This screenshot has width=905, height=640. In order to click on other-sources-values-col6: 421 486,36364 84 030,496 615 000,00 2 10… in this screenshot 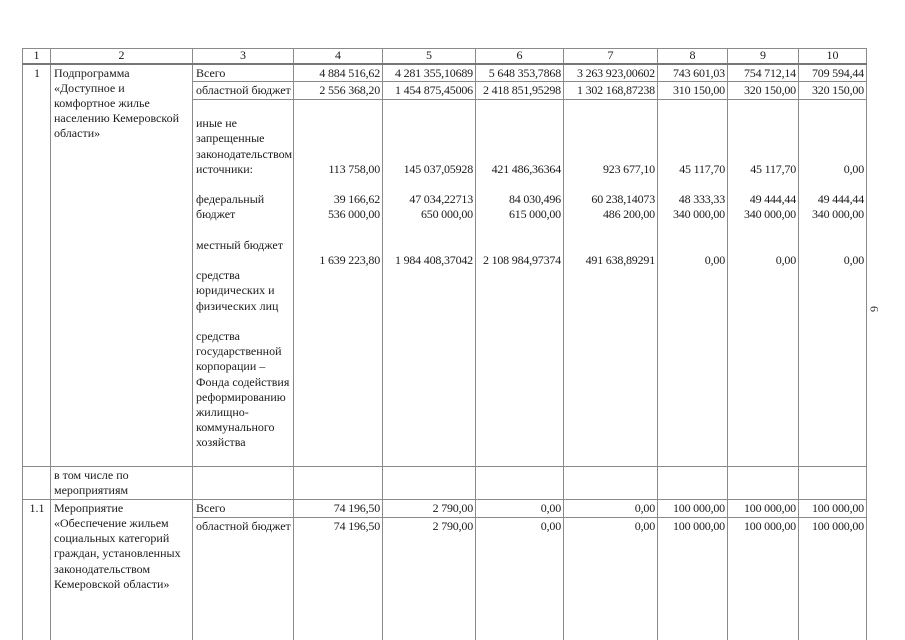, I will do `click(519, 283)`.